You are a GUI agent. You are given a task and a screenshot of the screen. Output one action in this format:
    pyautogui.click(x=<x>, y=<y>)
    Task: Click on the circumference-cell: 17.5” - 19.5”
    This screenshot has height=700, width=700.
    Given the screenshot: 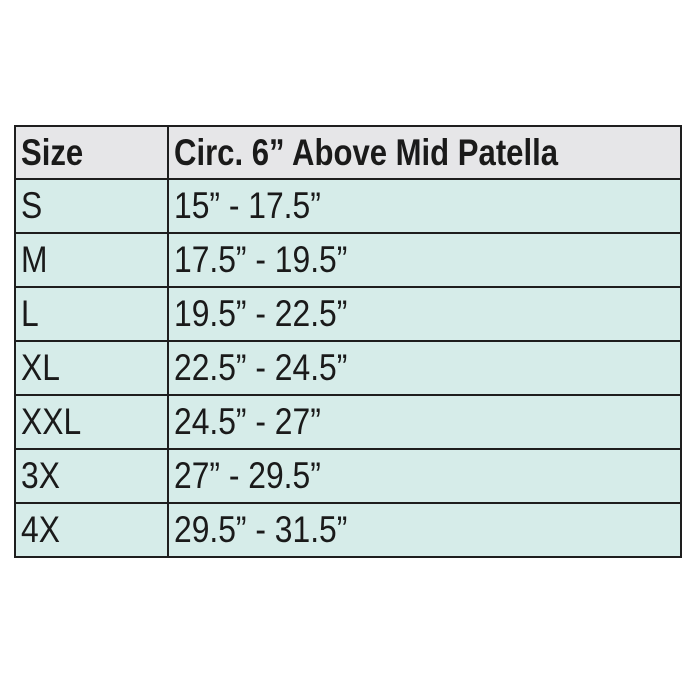 What is the action you would take?
    pyautogui.click(x=424, y=260)
    